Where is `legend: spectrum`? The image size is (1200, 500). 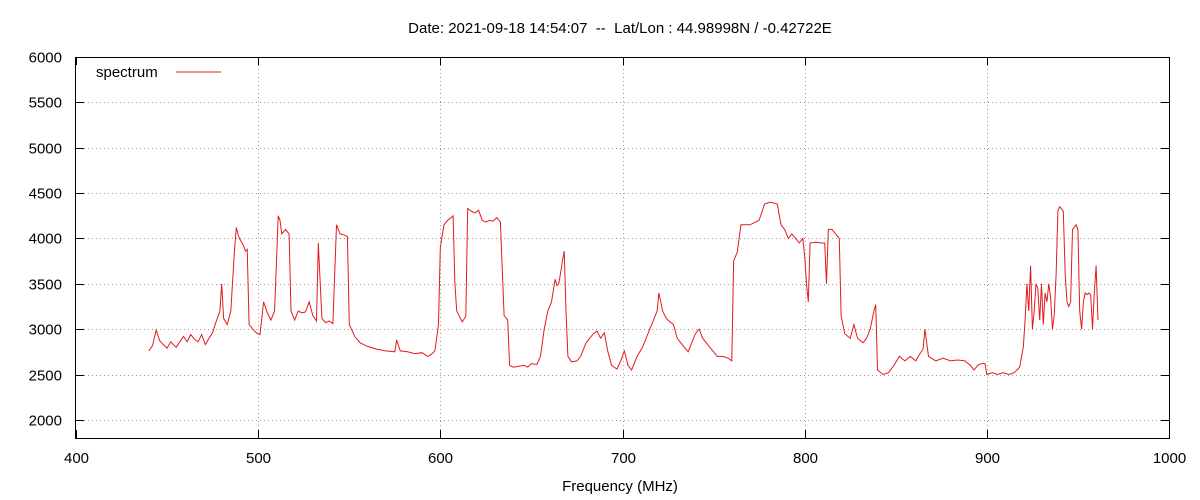 legend: spectrum is located at coordinates (158, 72).